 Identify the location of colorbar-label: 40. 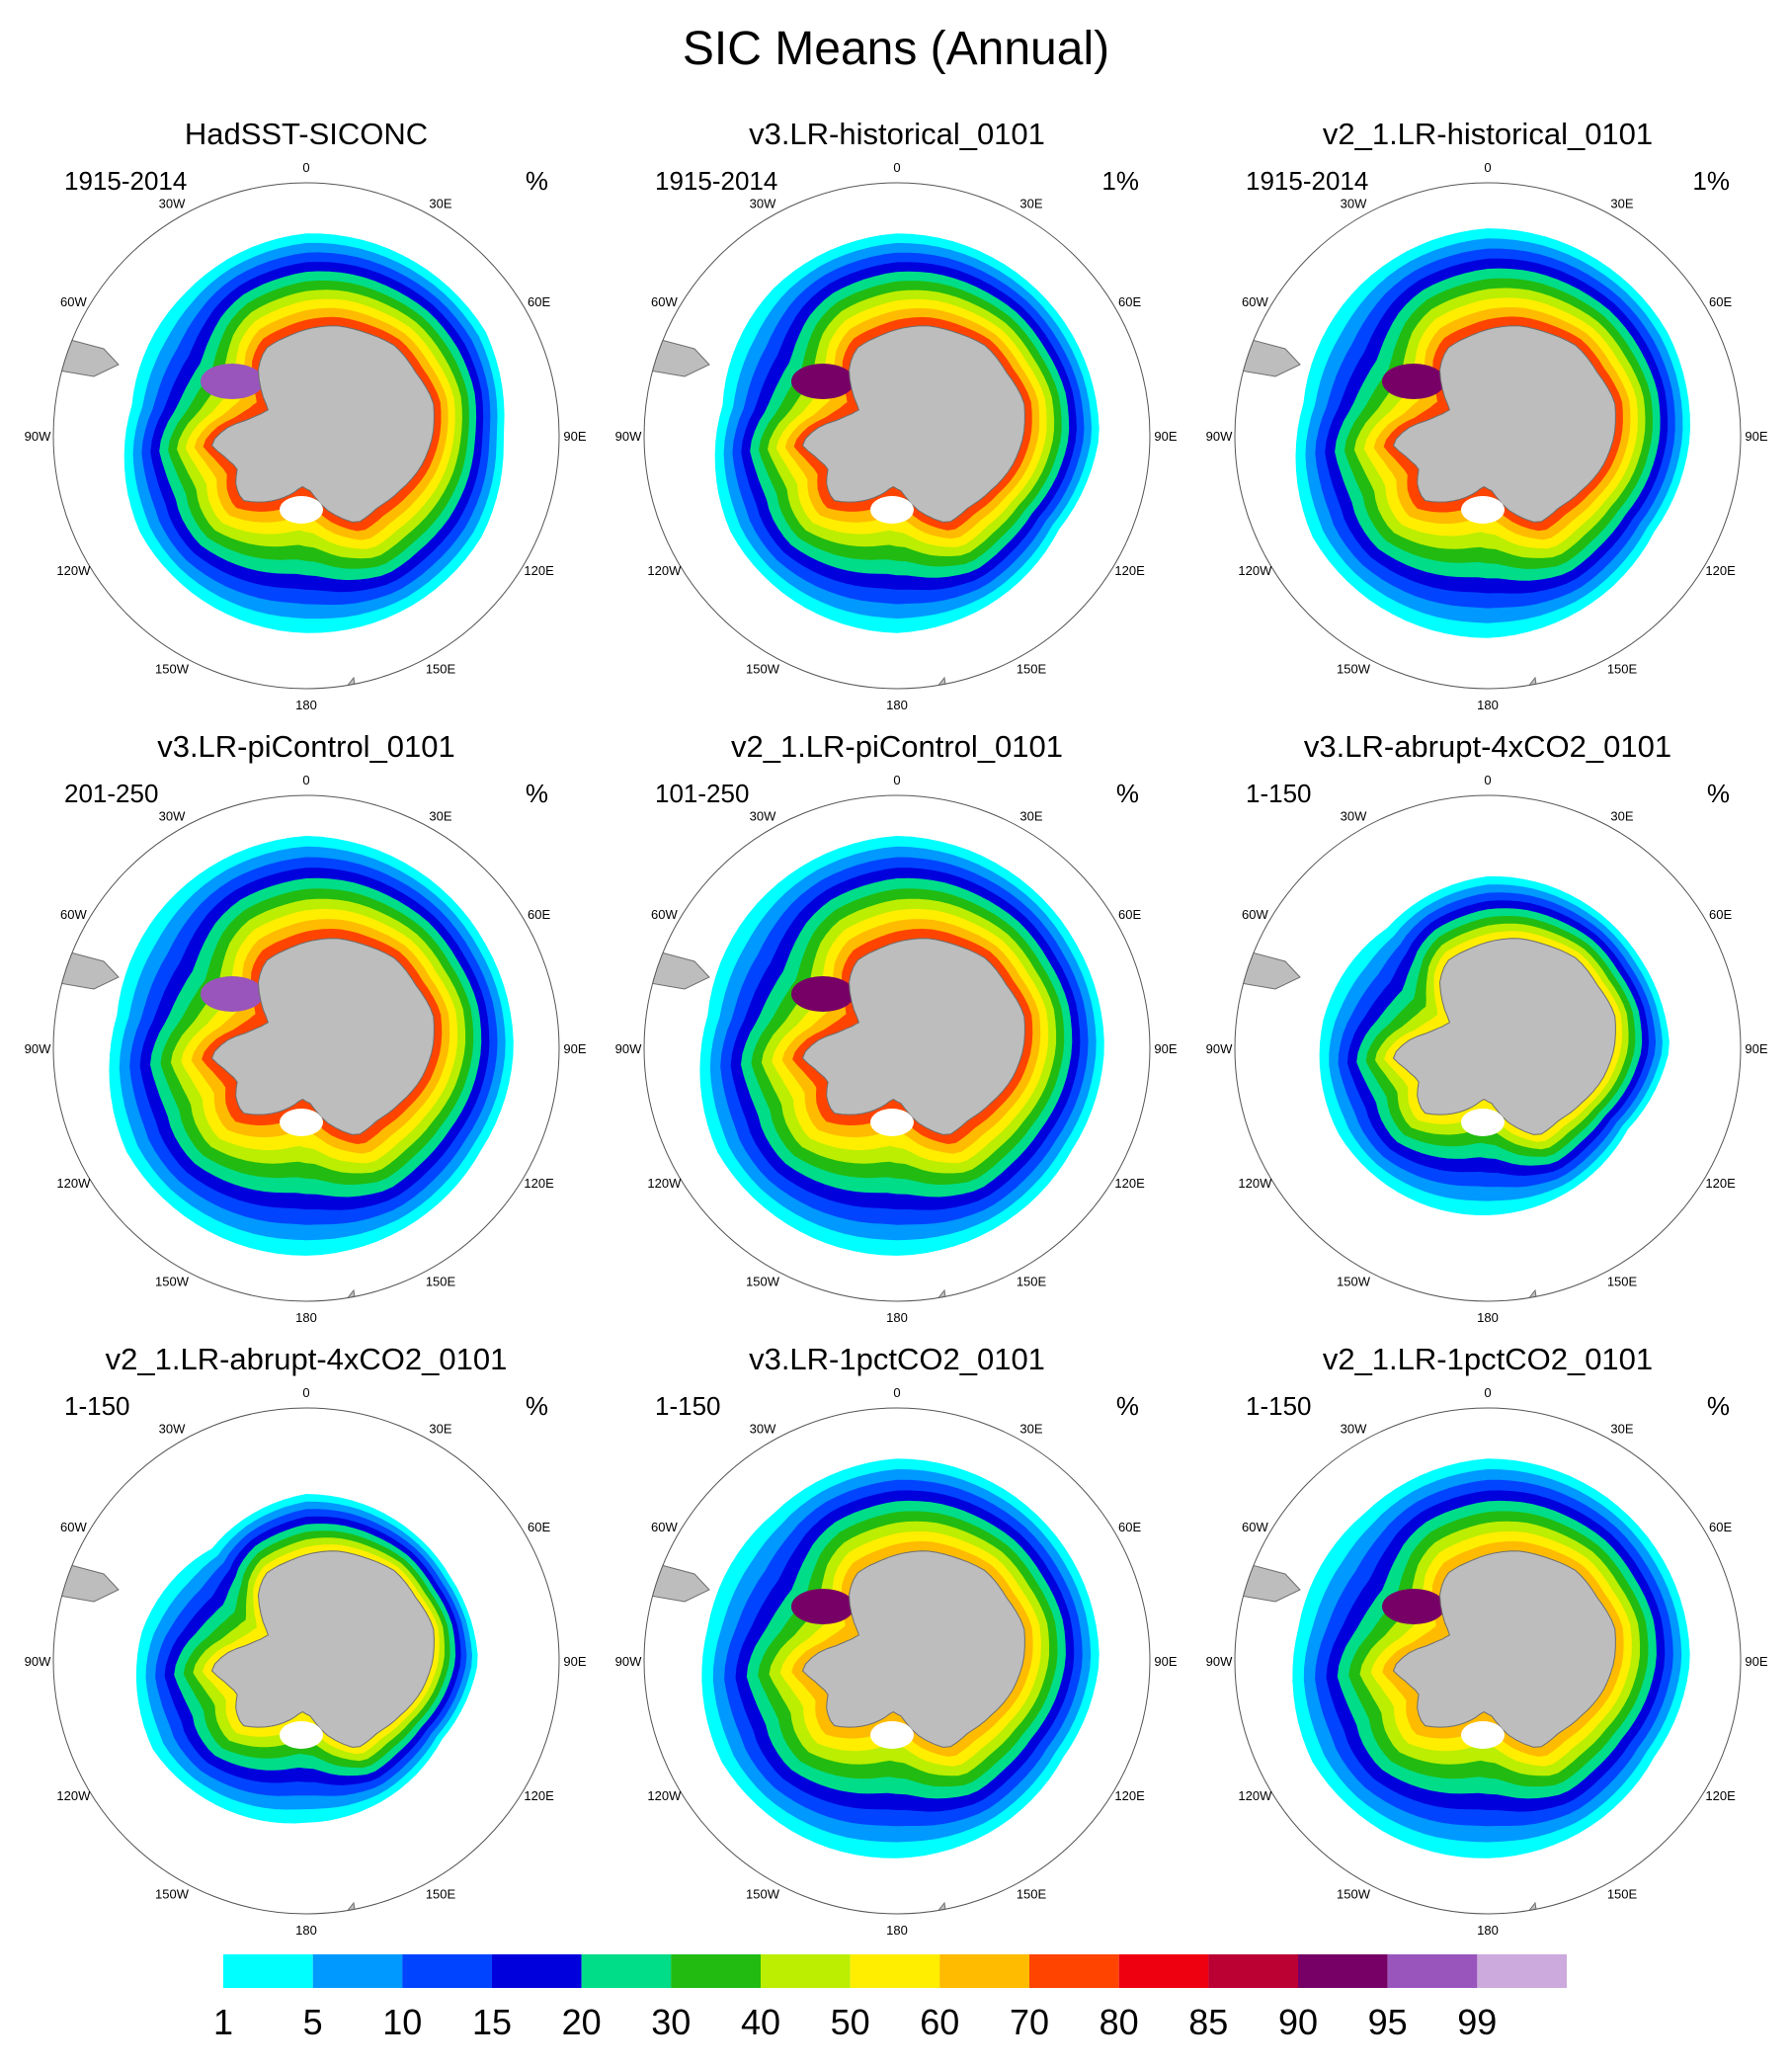
(760, 2022).